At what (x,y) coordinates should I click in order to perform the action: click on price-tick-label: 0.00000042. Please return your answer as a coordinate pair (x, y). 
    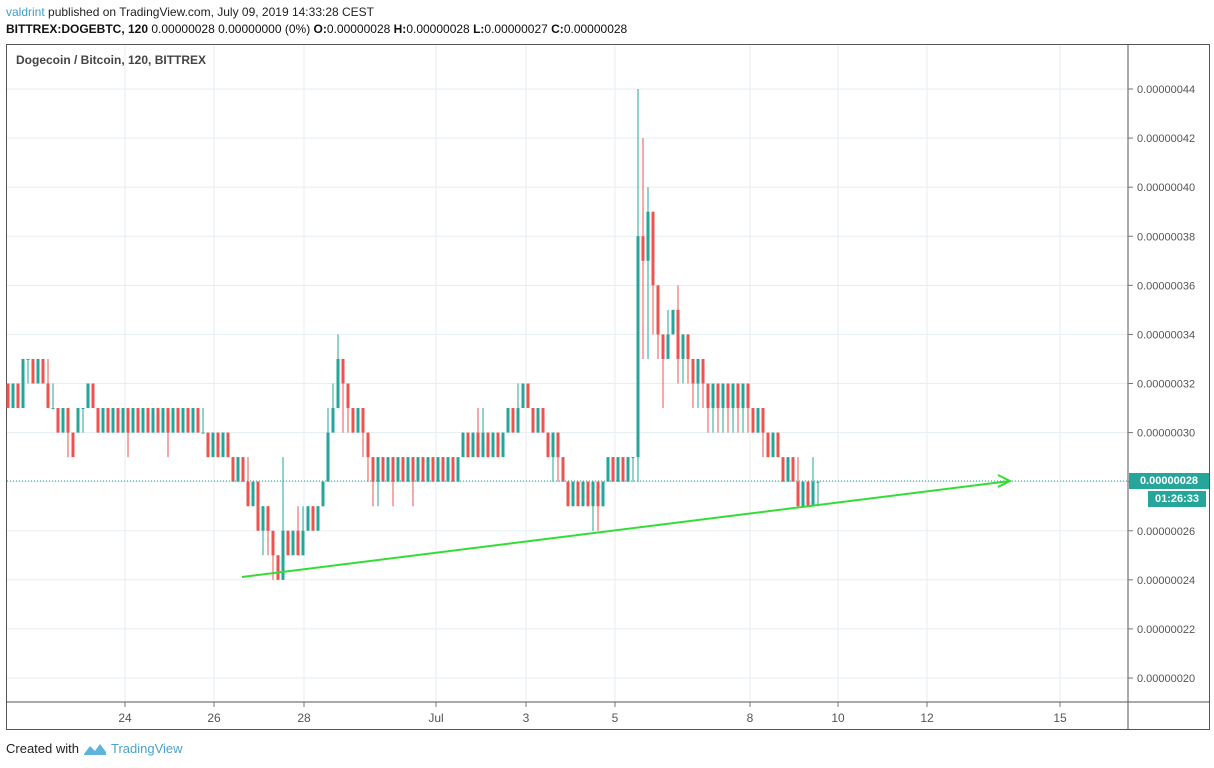
    Looking at the image, I should click on (1166, 139).